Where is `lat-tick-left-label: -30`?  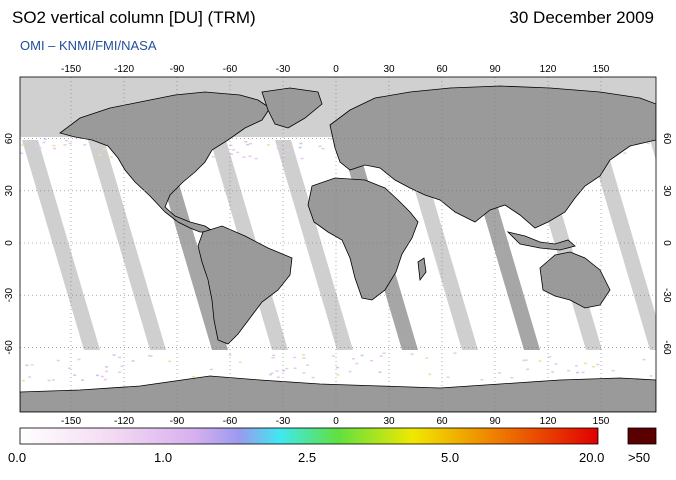 lat-tick-left-label: -30 is located at coordinates (9, 295).